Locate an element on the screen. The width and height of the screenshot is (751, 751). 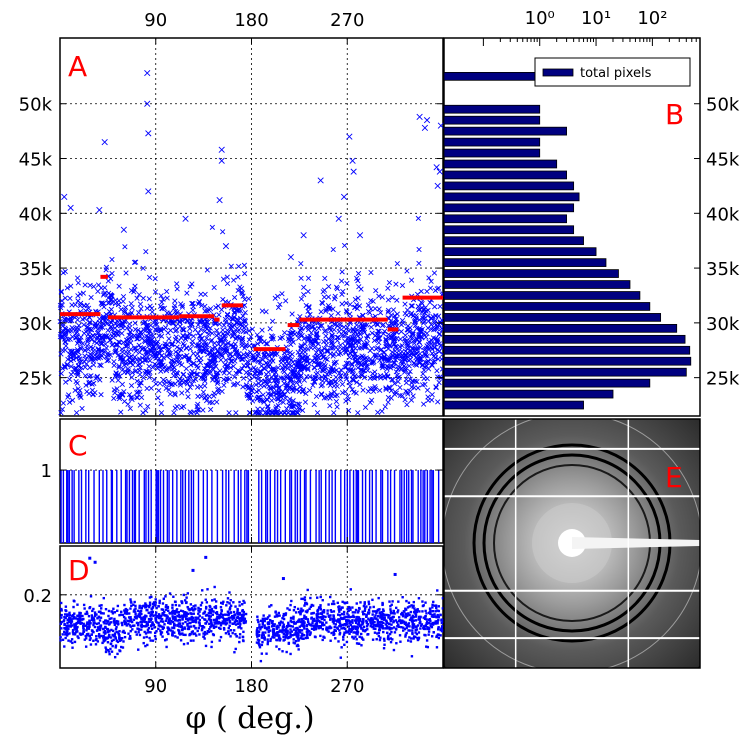
y-tick-label-left: 45k is located at coordinates (36, 160).